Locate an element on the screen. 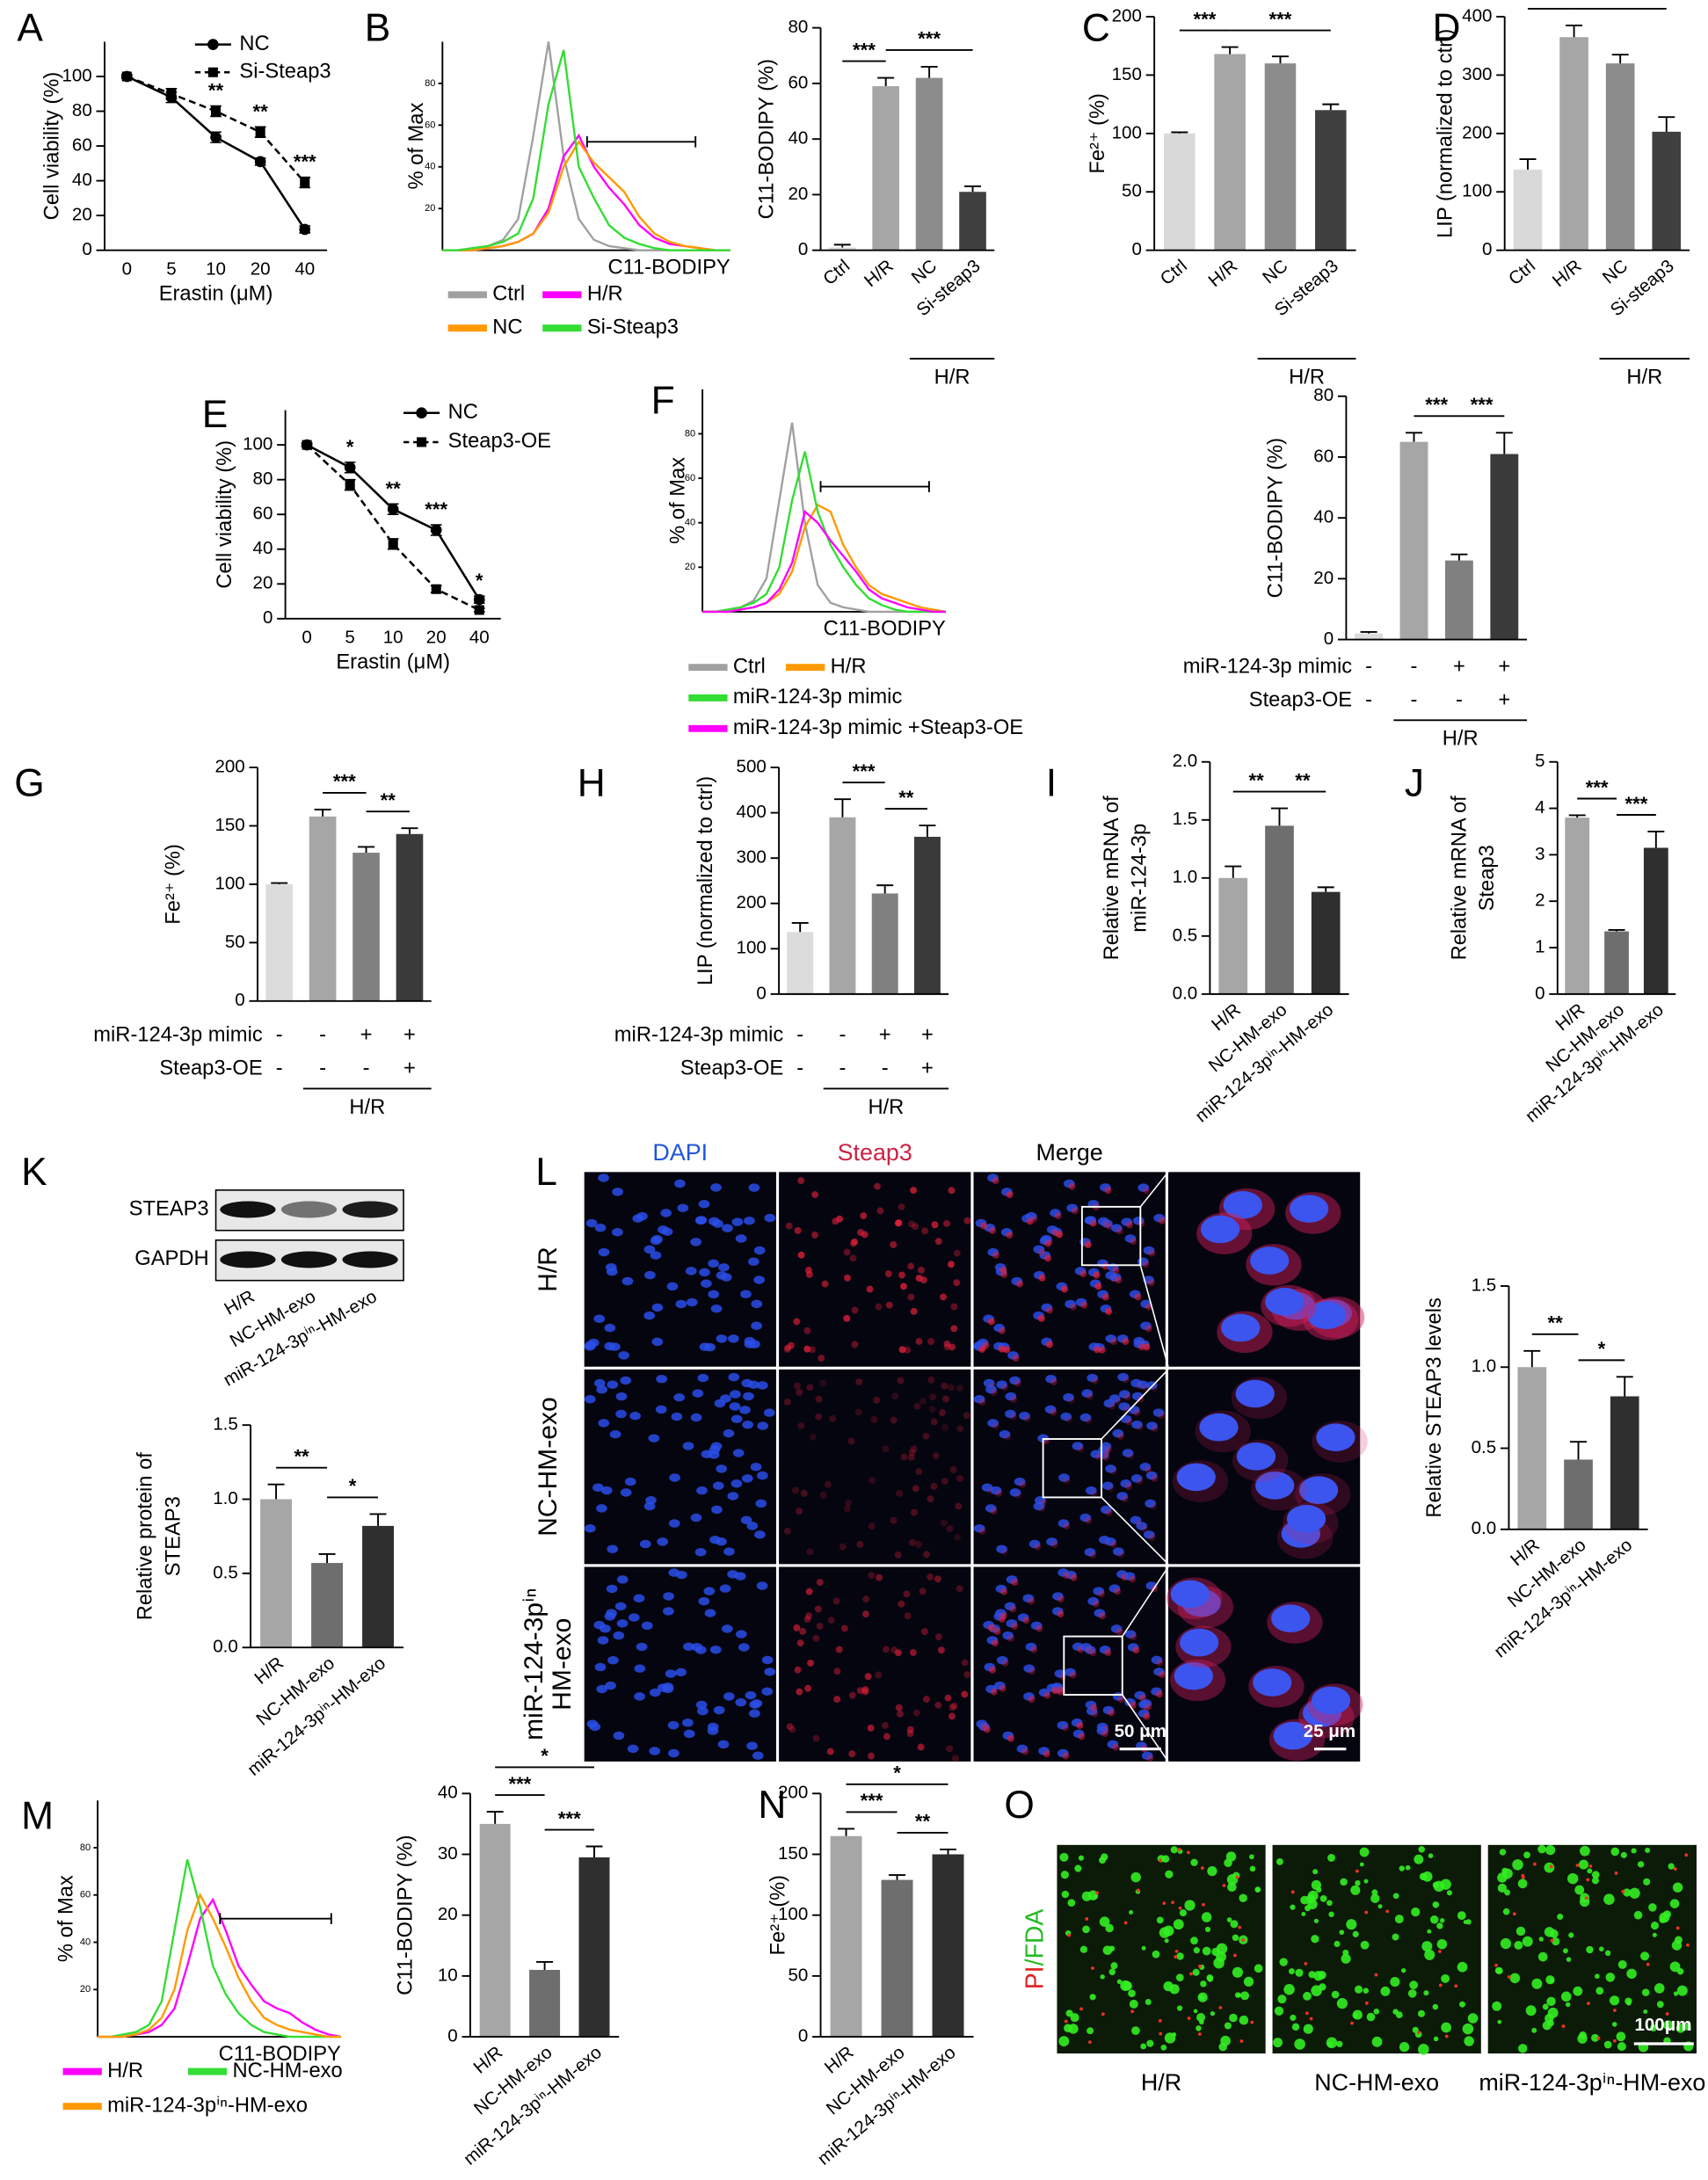 This screenshot has height=2180, width=1708. legend-label: Si-Steap3 is located at coordinates (285, 72).